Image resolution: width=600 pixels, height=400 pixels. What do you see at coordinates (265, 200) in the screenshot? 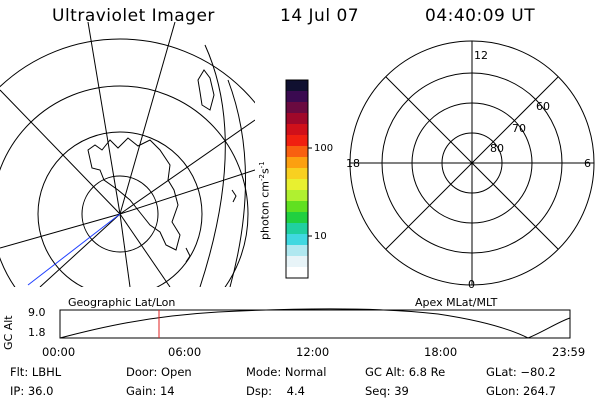
I see `colorbar-units-label: photon cm-2s-1` at bounding box center [265, 200].